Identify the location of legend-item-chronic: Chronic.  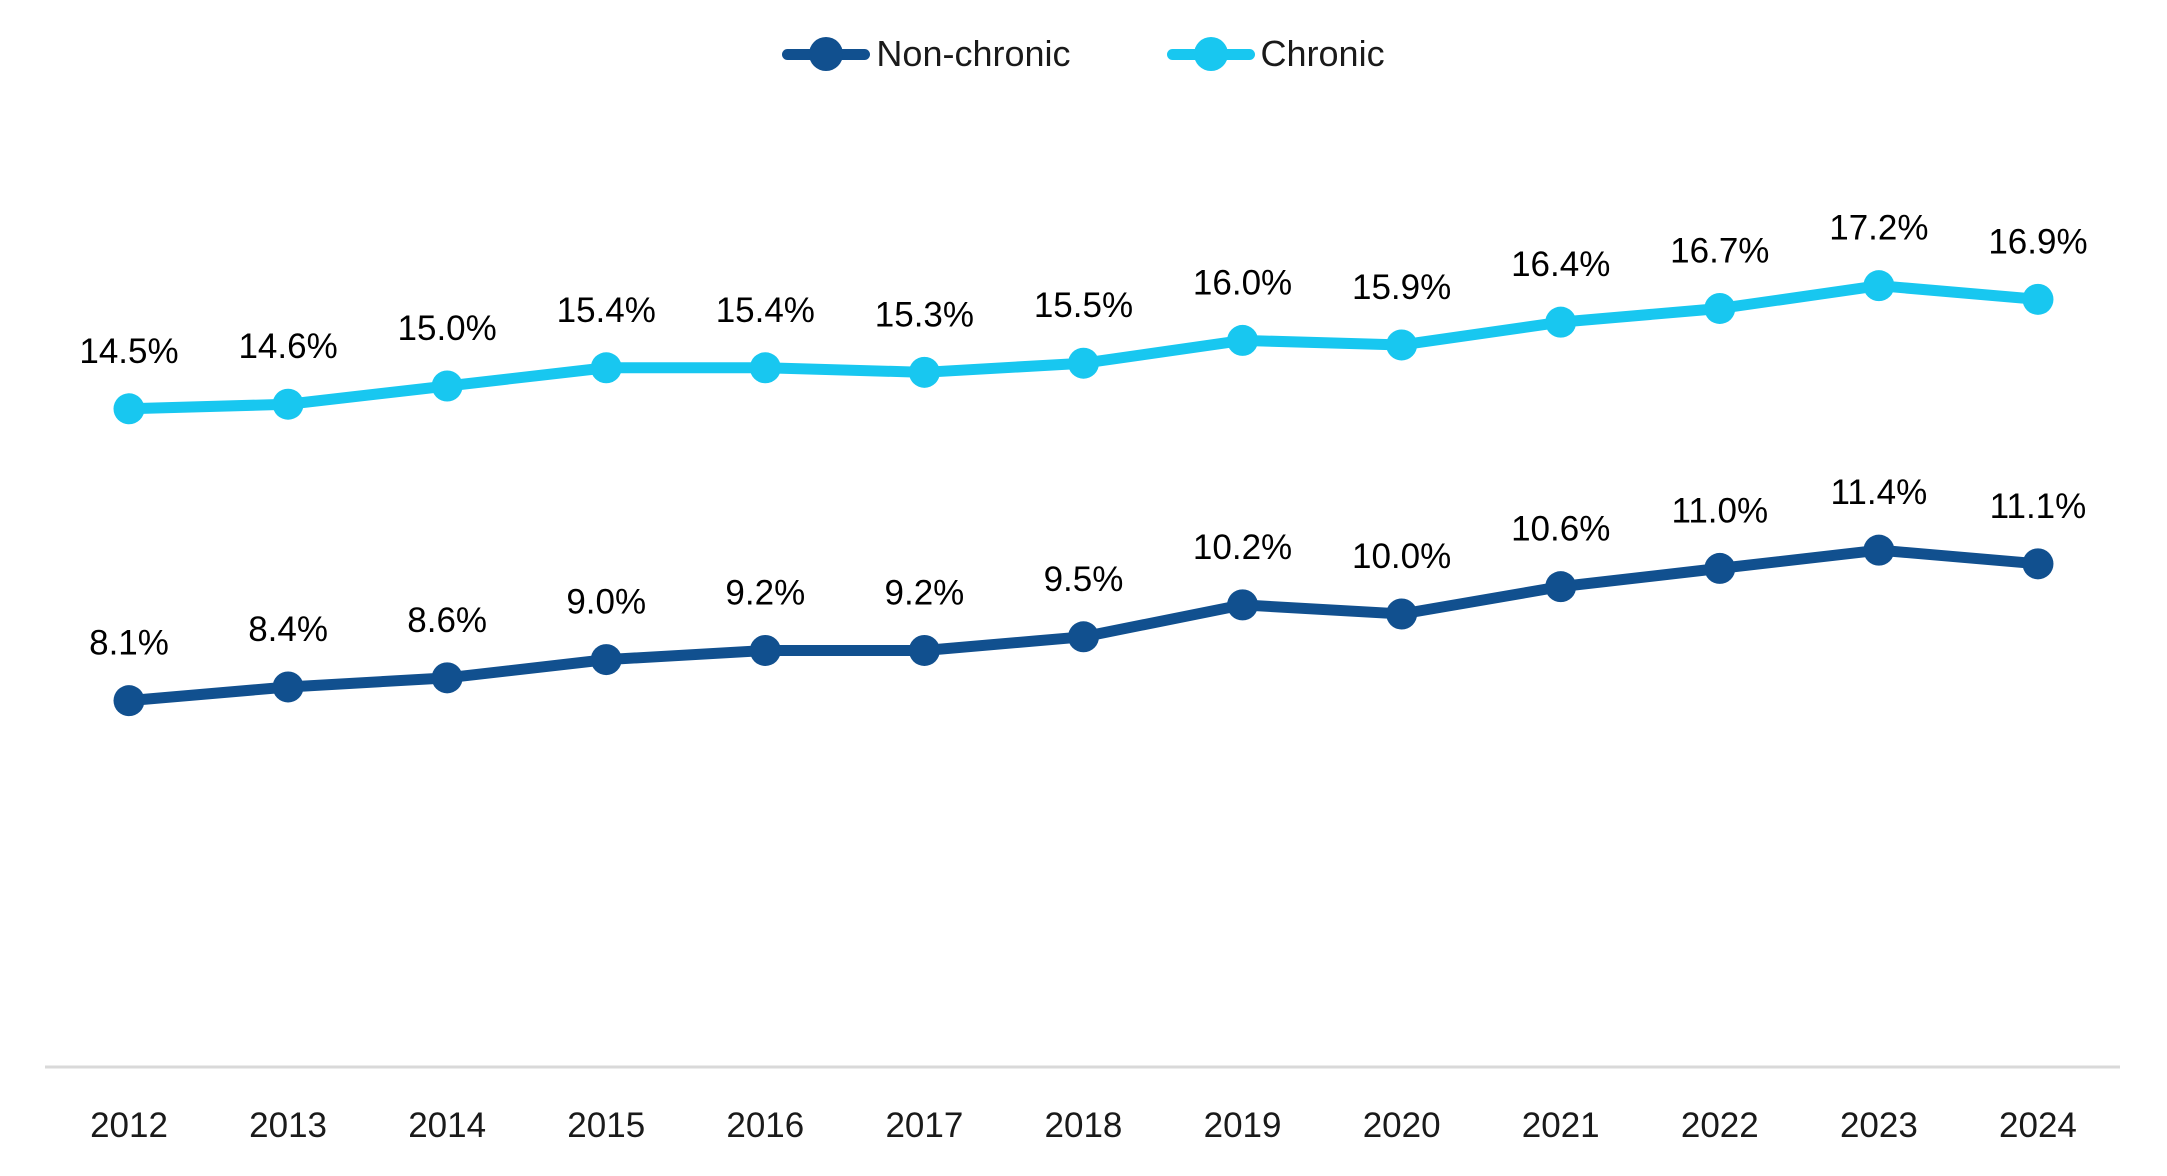
(1275, 53).